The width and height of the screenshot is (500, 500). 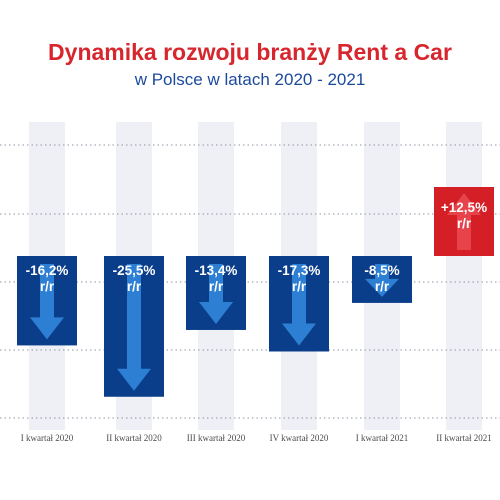 I want to click on chart-subtitle: w Polsce w latach 2020 - 2021, so click(x=250, y=79).